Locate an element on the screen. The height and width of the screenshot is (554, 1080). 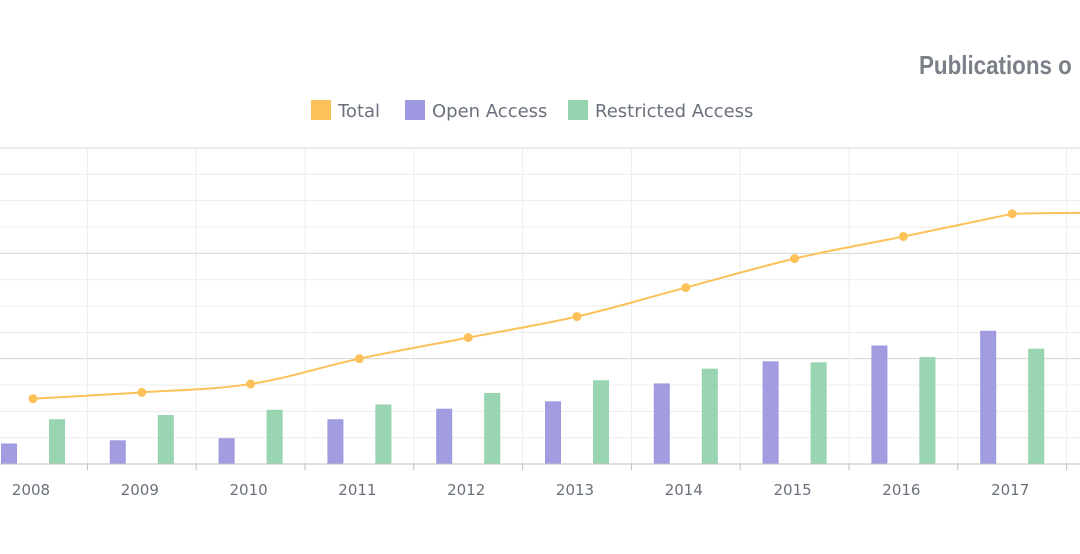
point-total-2009 is located at coordinates (142, 392).